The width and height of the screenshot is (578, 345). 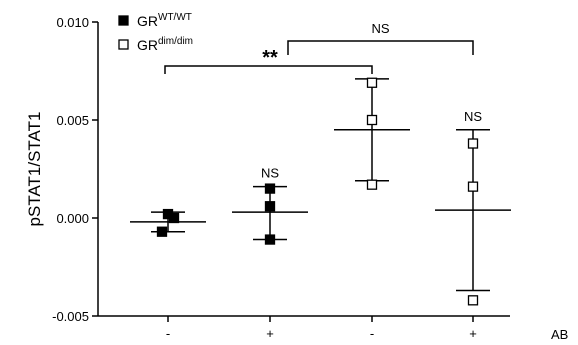 What do you see at coordinates (72, 22) in the screenshot?
I see `y-tick-label: 0.010` at bounding box center [72, 22].